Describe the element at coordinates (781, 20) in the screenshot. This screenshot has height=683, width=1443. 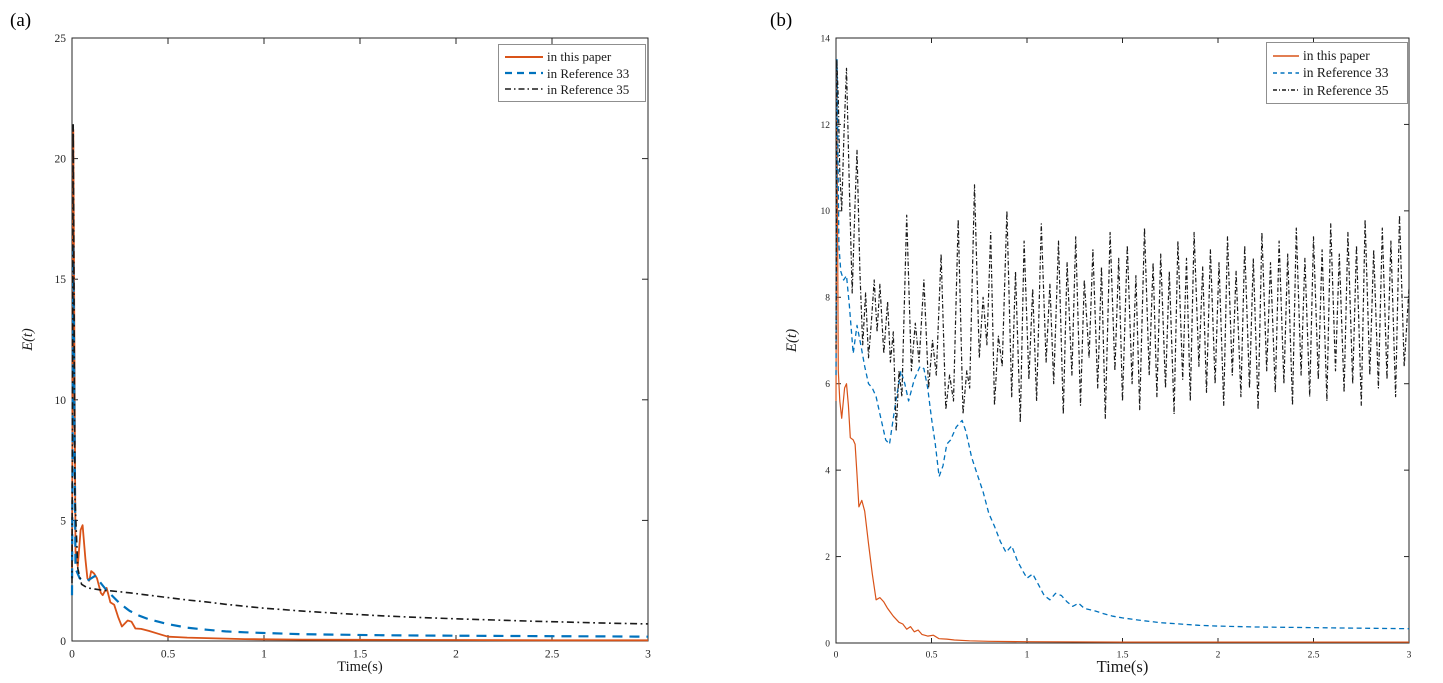
I see `panel-label-b: (b)` at that location.